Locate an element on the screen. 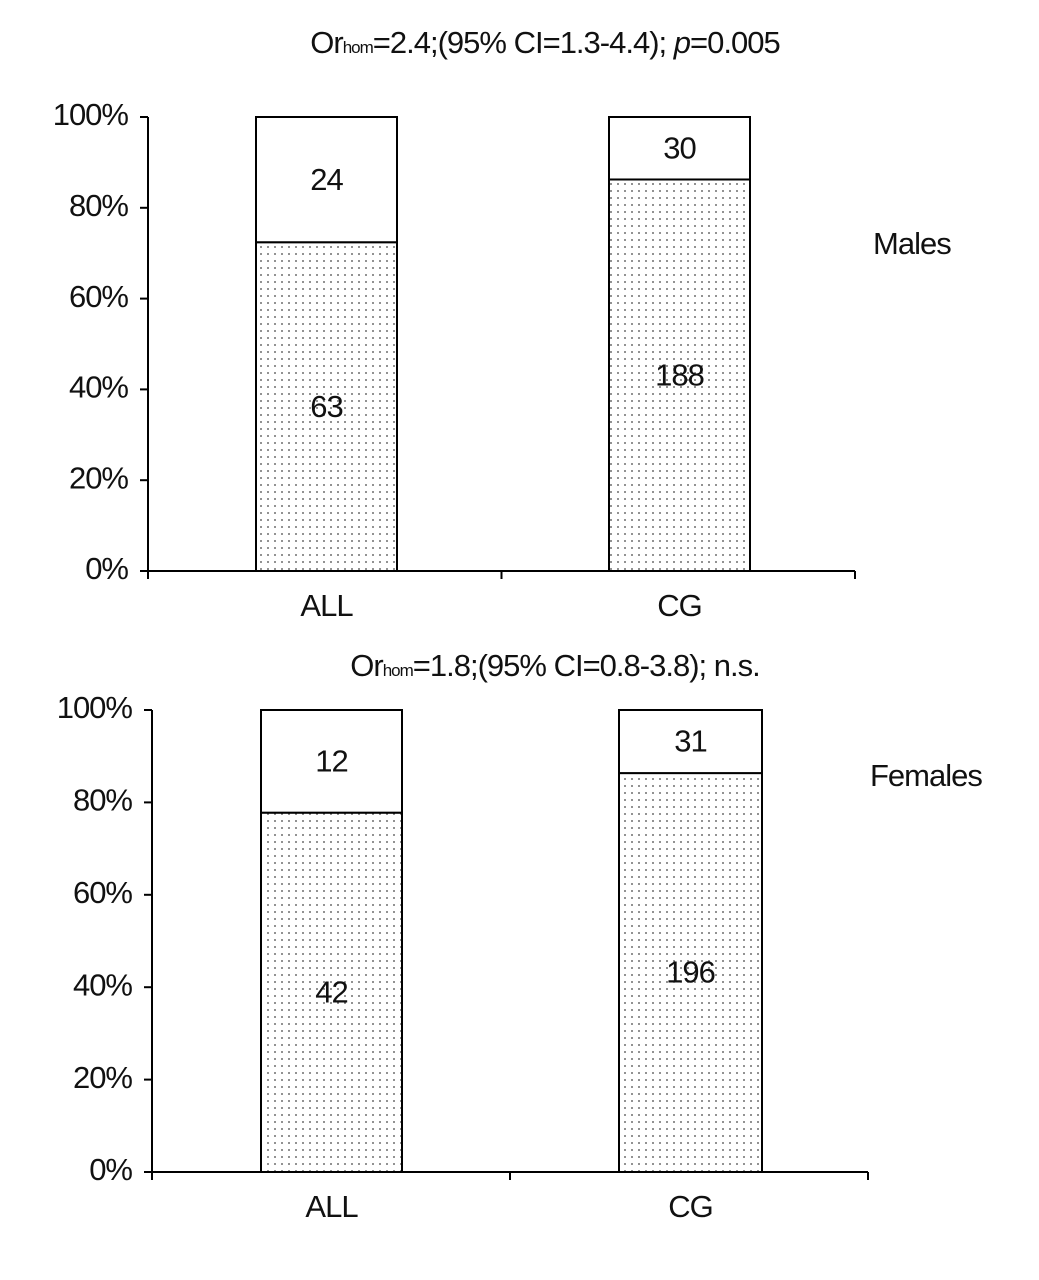 The height and width of the screenshot is (1280, 1039). title-part: =2.4;(95% CI=1.3-4.4); is located at coordinates (523, 42).